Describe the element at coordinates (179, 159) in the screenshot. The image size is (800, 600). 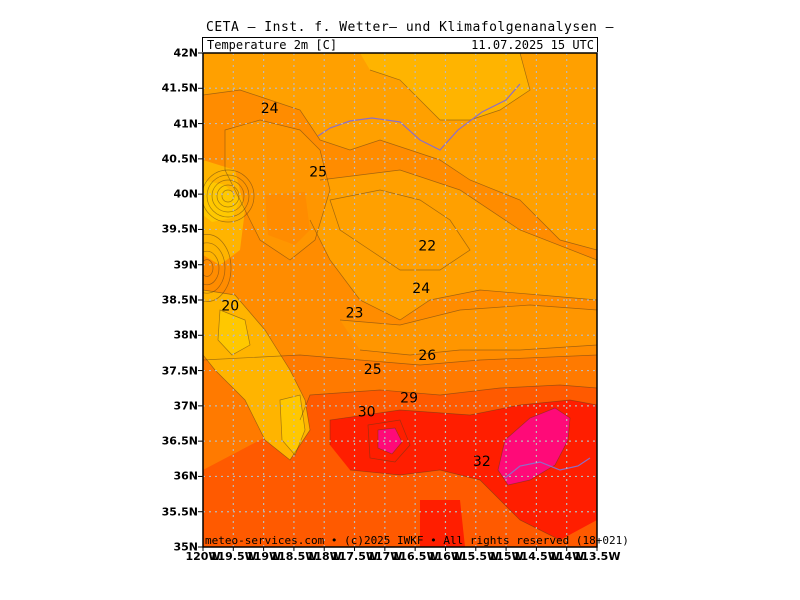
I see `lat-tick-label: 40.5N` at that location.